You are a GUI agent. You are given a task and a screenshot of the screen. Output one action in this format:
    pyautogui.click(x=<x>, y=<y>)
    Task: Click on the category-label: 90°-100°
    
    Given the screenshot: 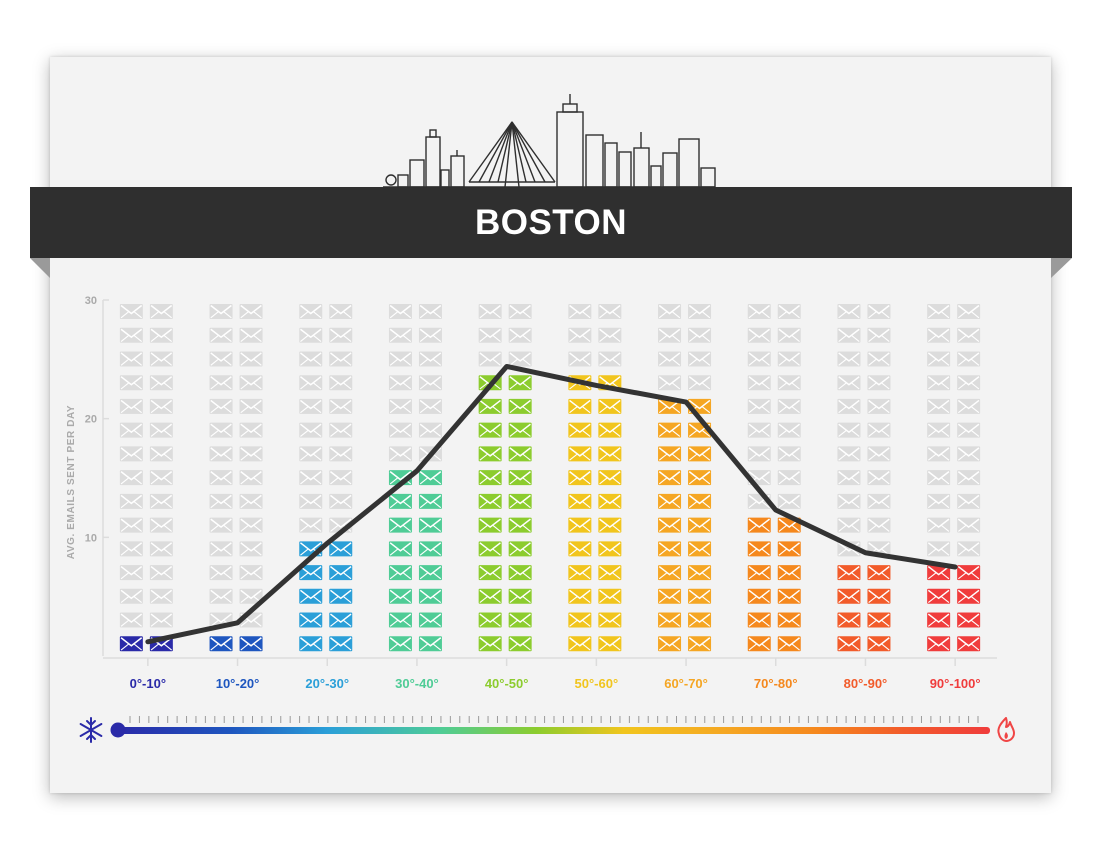 What is the action you would take?
    pyautogui.click(x=955, y=683)
    